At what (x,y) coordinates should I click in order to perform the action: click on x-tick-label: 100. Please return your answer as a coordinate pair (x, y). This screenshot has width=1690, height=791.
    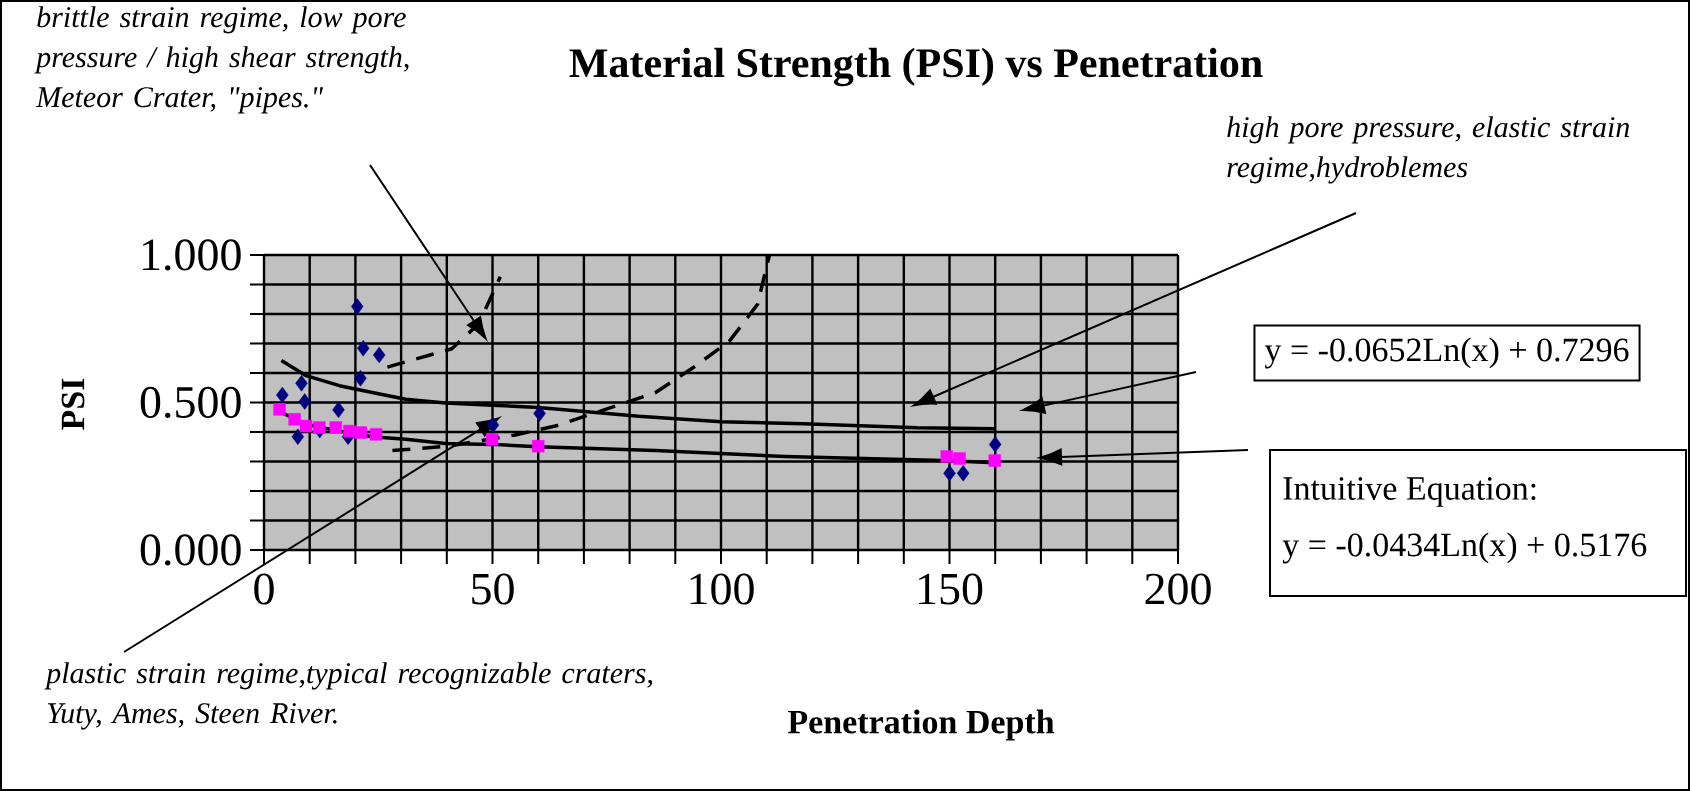
    Looking at the image, I should click on (722, 589).